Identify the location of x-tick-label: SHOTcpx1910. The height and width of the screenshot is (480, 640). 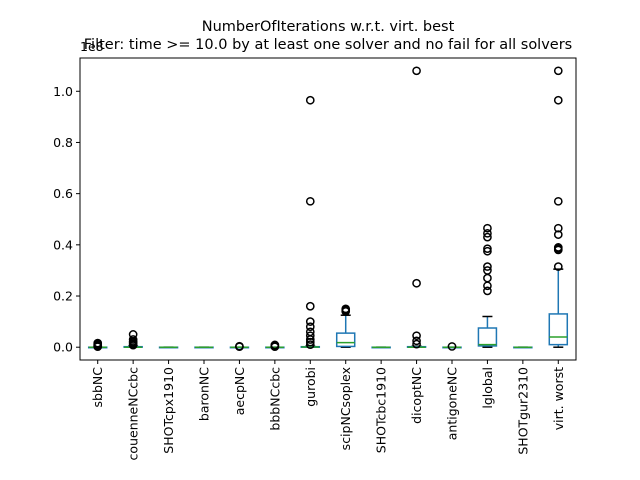
(168, 410).